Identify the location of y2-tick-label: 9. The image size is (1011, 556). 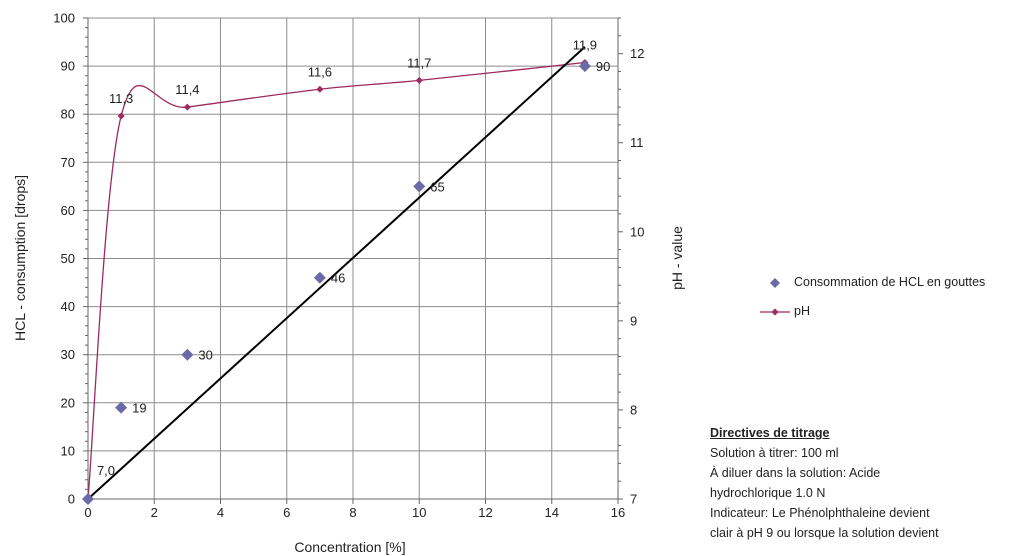
(633, 320).